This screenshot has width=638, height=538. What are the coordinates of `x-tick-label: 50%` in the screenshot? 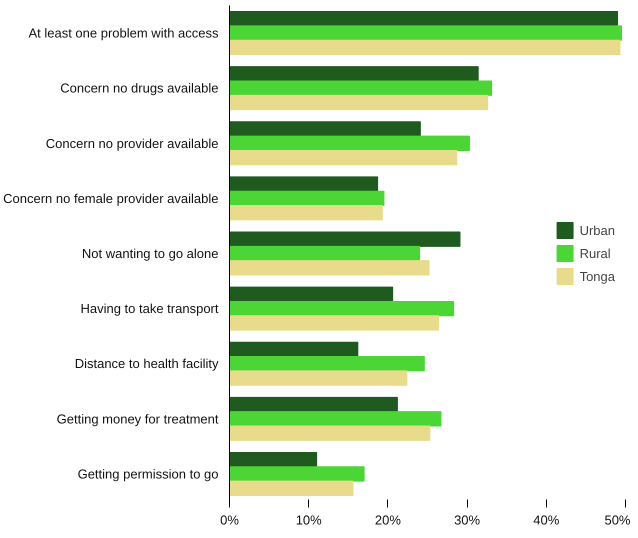 It's located at (617, 520).